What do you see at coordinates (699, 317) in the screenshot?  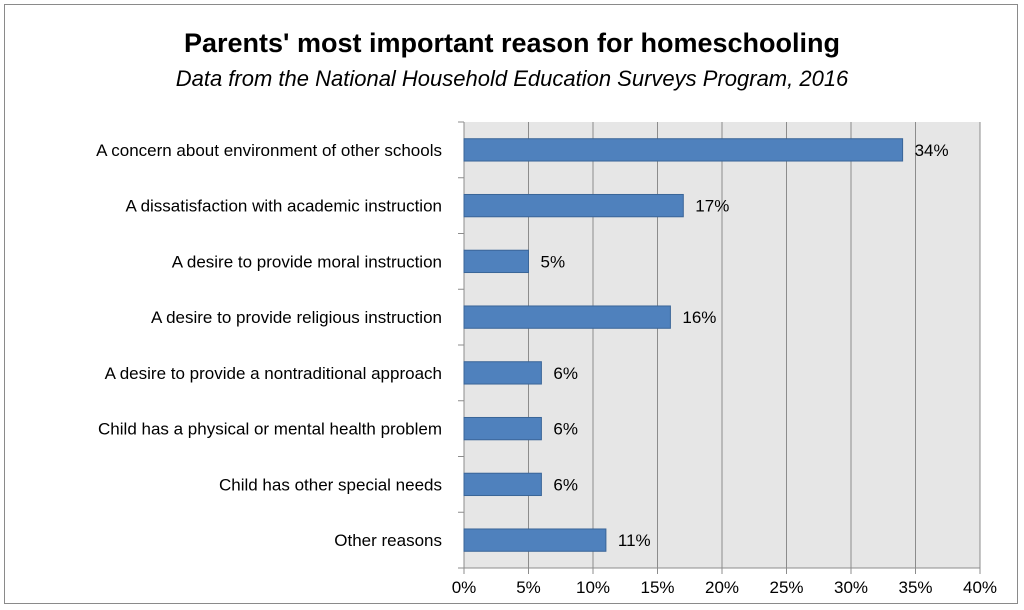 I see `data-label: 16%` at bounding box center [699, 317].